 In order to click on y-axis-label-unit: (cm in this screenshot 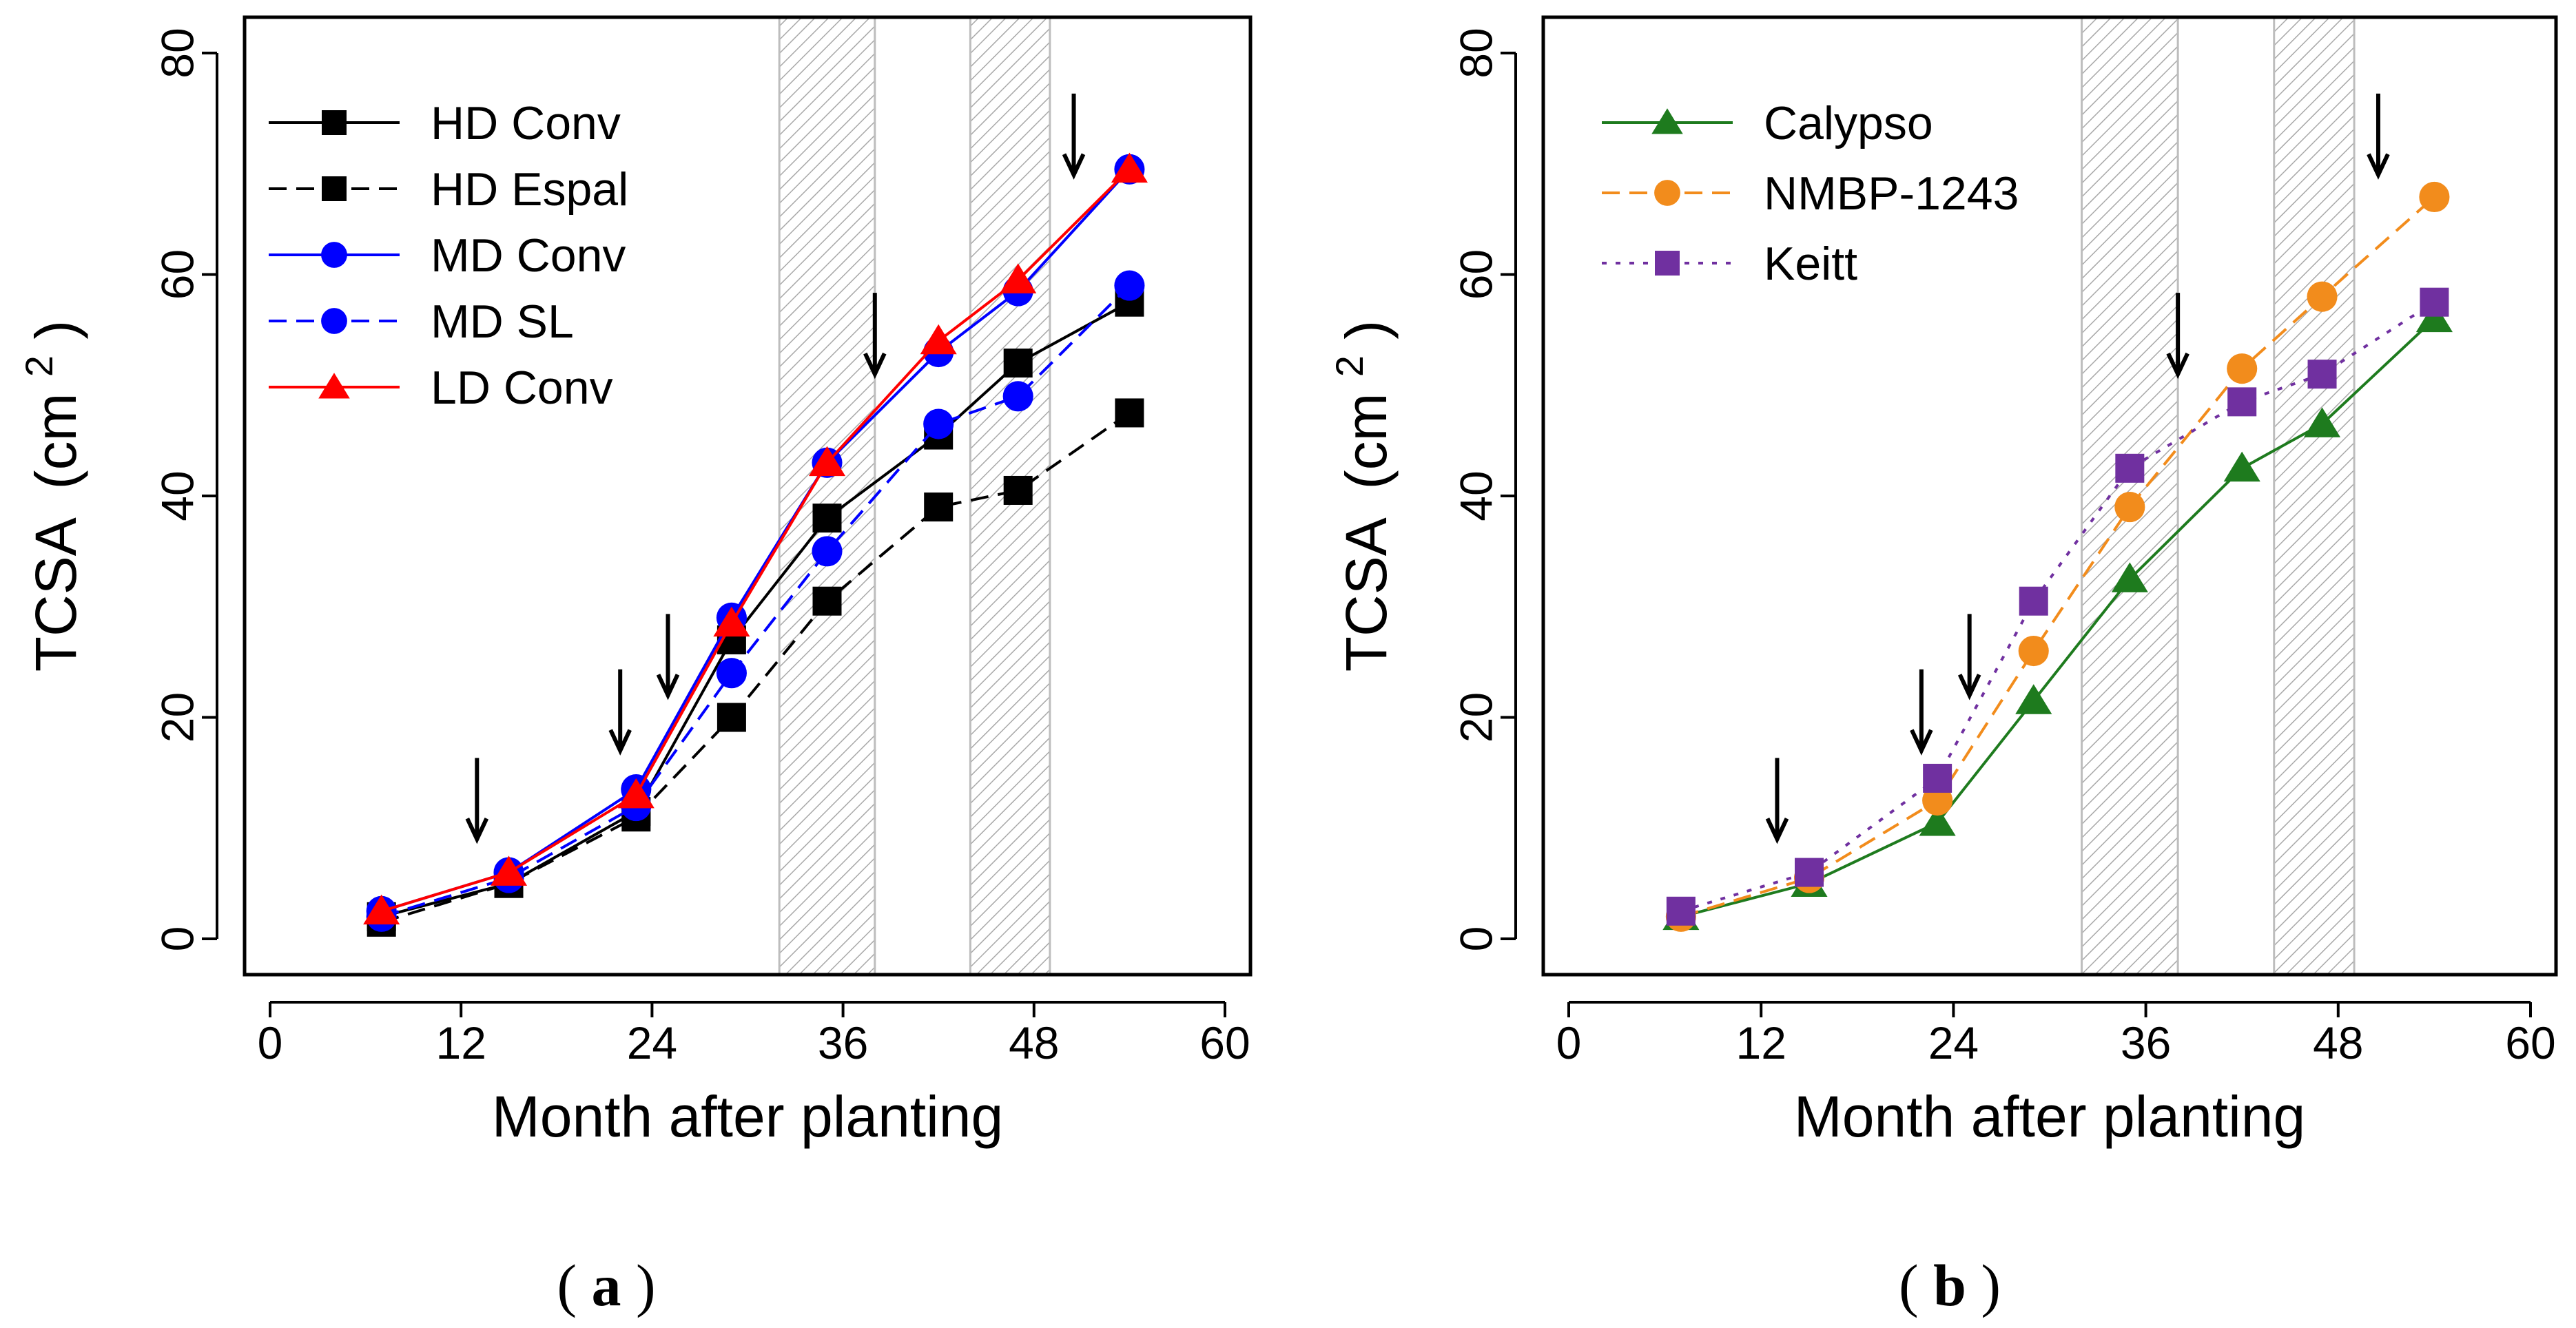, I will do `click(1366, 441)`.